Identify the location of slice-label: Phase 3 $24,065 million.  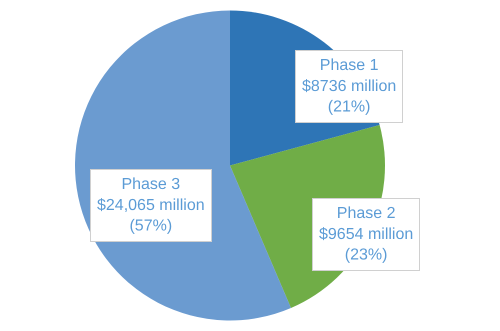
(151, 195).